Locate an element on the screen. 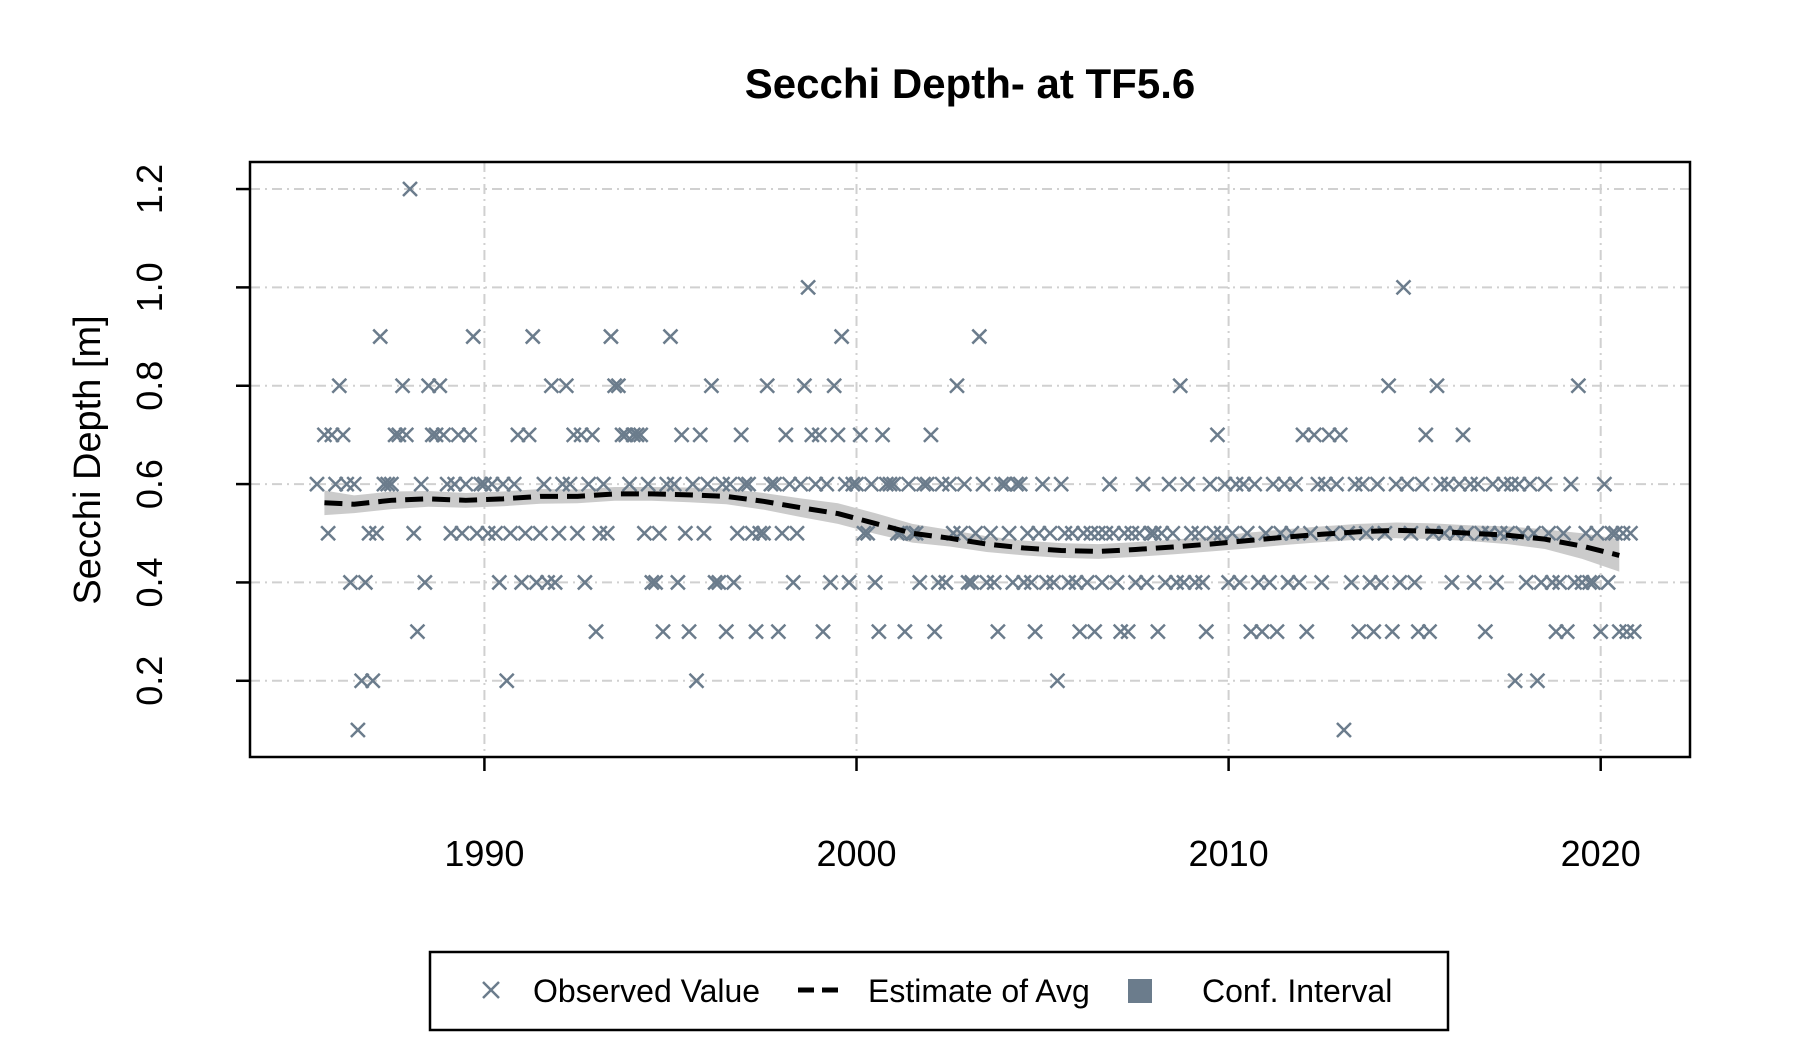  legend-x-mark-icon-stroke is located at coordinates (491, 990).